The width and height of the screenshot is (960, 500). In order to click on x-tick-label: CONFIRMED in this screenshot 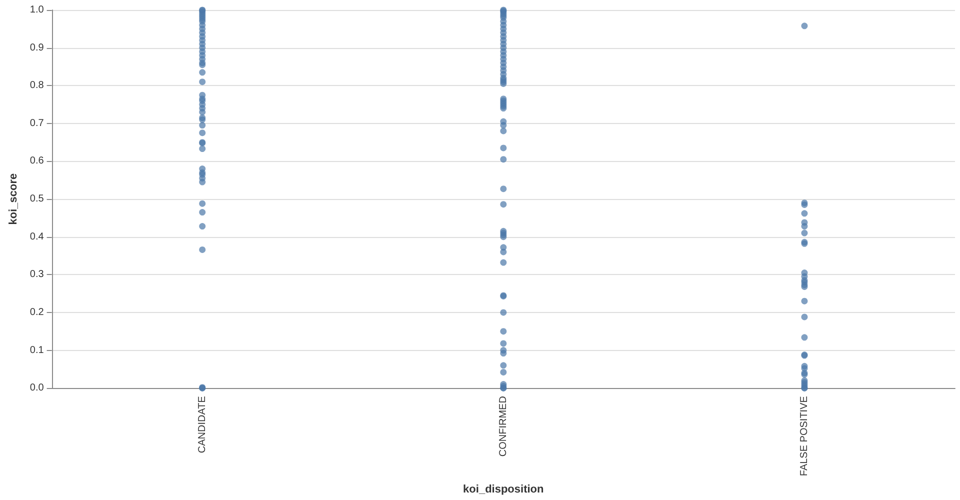, I will do `click(503, 426)`.